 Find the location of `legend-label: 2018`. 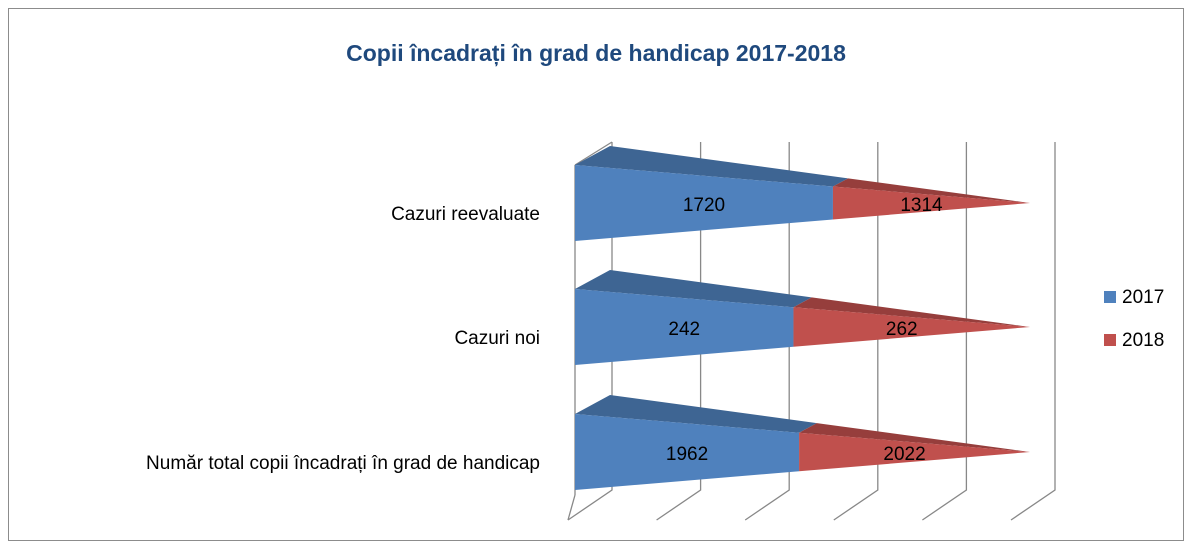

legend-label: 2018 is located at coordinates (1143, 340).